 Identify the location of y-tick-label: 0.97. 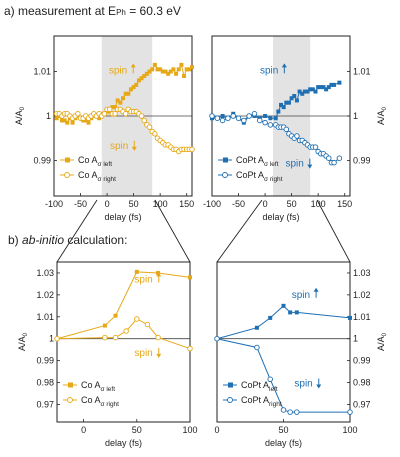
(362, 404).